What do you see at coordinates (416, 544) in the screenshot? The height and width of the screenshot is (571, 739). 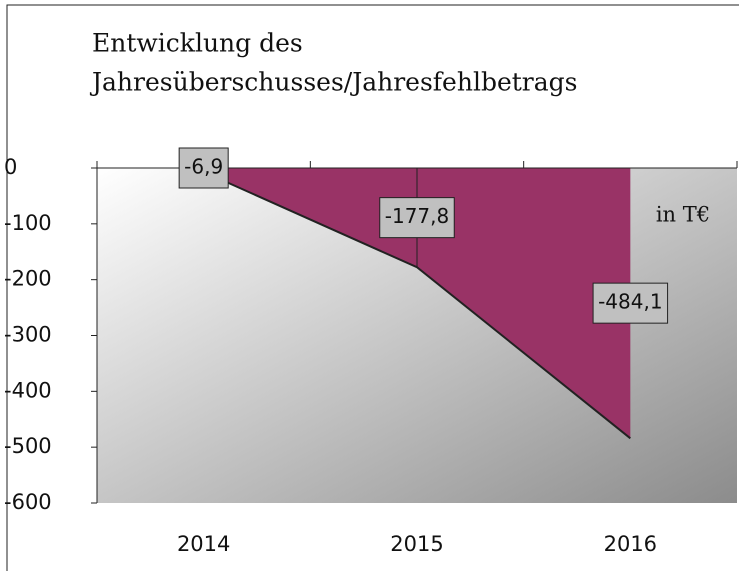 I see `x-tick-label: 2015` at bounding box center [416, 544].